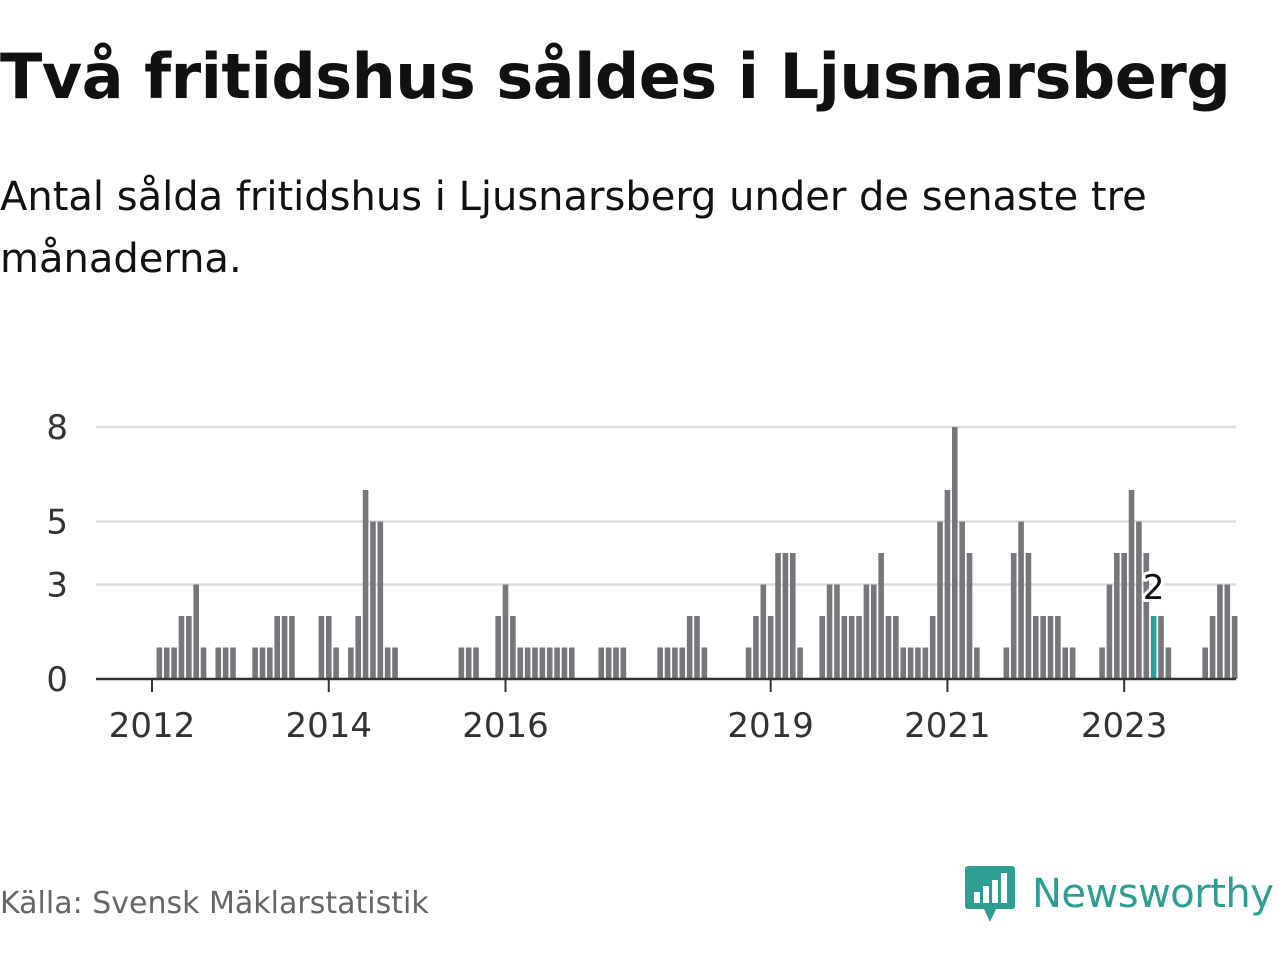  I want to click on x-tick-label: 2016, so click(505, 726).